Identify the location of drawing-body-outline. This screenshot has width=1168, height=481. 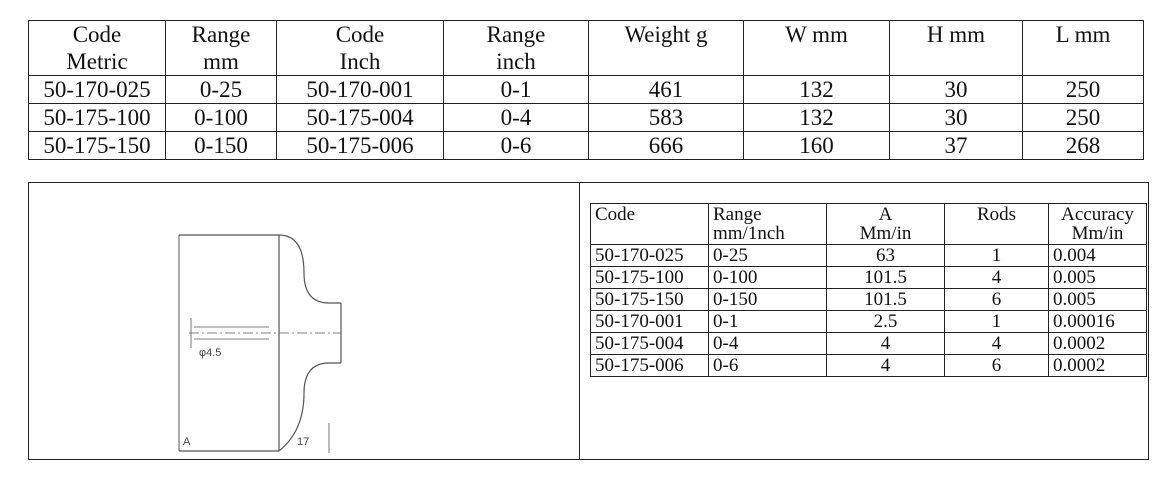
(229, 343).